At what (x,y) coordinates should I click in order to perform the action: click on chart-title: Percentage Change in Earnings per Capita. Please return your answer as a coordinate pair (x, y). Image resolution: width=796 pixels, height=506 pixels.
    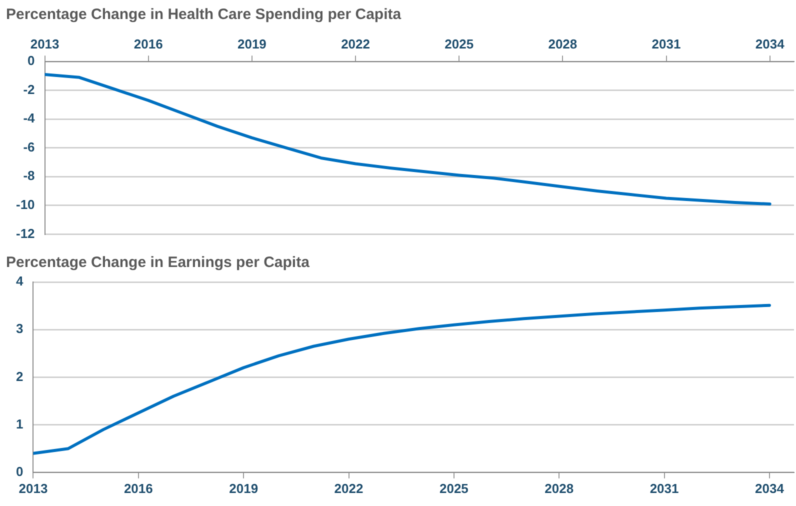
    Looking at the image, I should click on (158, 263).